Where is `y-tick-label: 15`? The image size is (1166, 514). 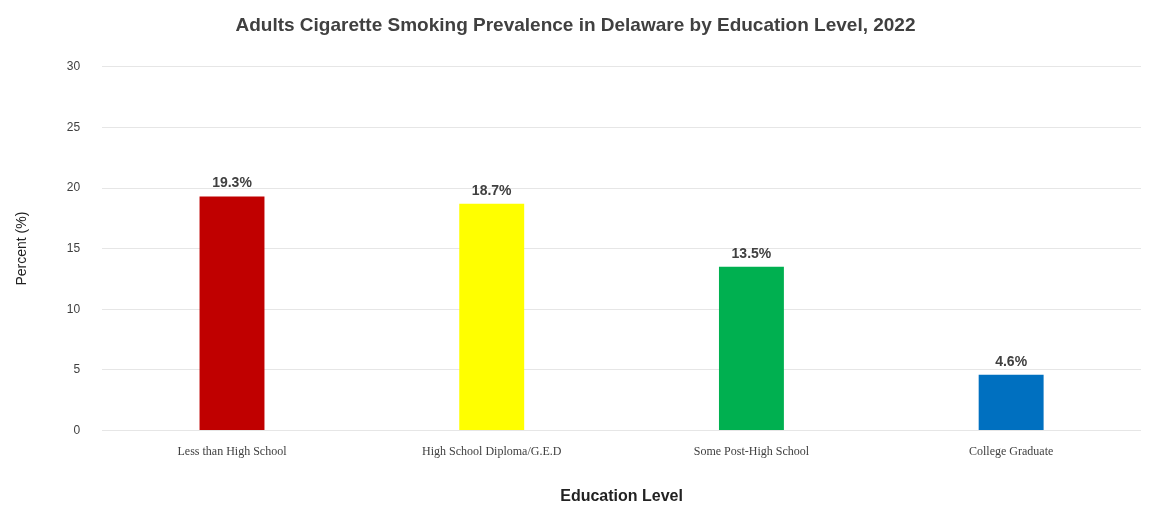
y-tick-label: 15 is located at coordinates (73, 247).